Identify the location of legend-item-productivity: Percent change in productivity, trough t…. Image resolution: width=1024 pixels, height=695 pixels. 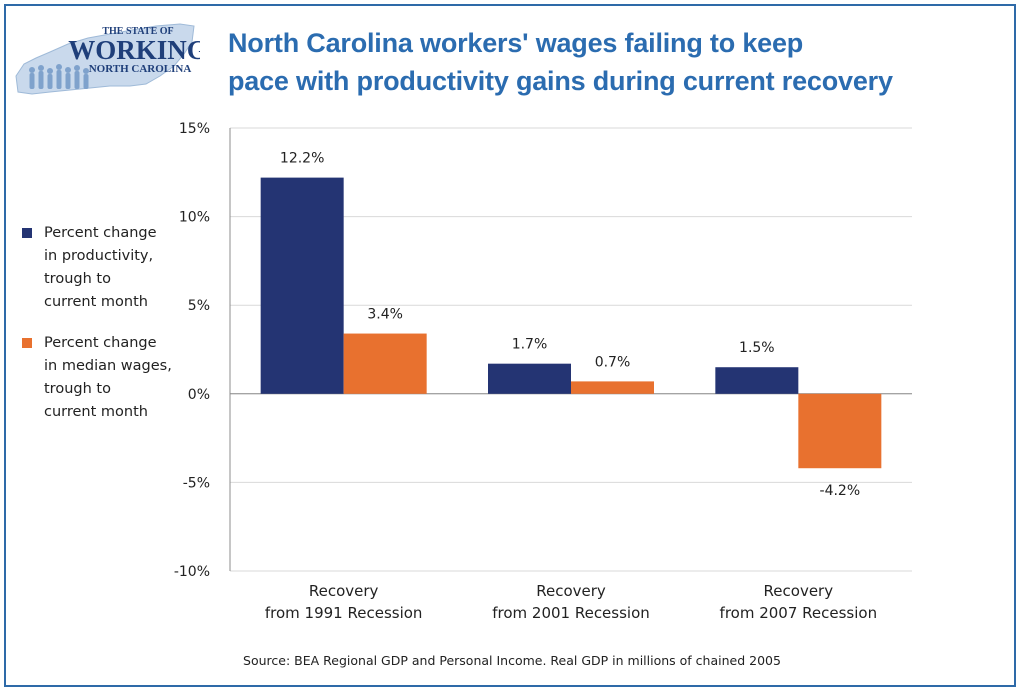
(117, 268).